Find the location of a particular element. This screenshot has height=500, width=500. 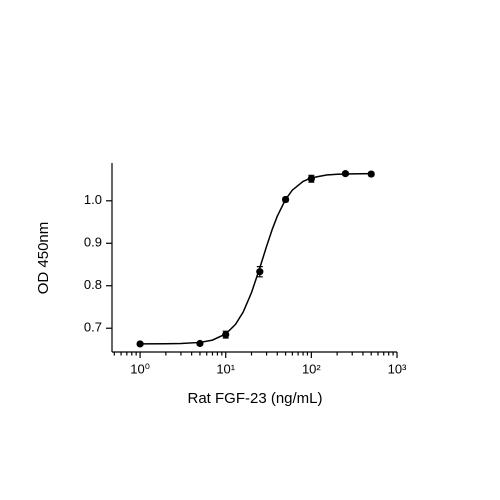

y-tick-label: 1.0 is located at coordinates (93, 199).